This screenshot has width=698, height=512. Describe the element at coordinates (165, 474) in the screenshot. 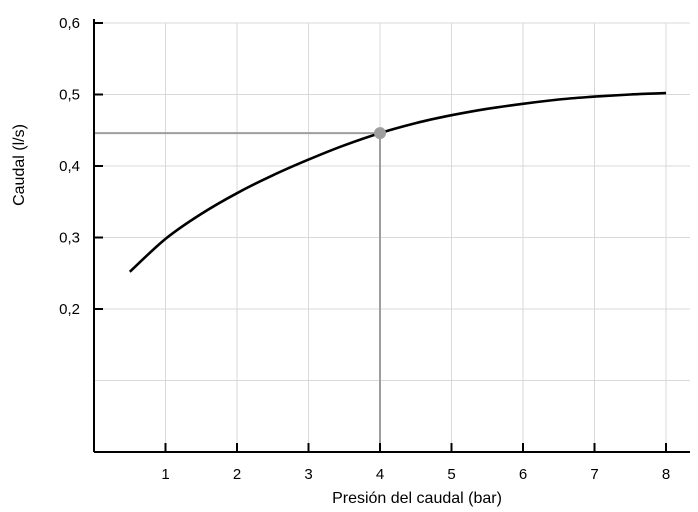

I see `x-tick-label: 1` at that location.